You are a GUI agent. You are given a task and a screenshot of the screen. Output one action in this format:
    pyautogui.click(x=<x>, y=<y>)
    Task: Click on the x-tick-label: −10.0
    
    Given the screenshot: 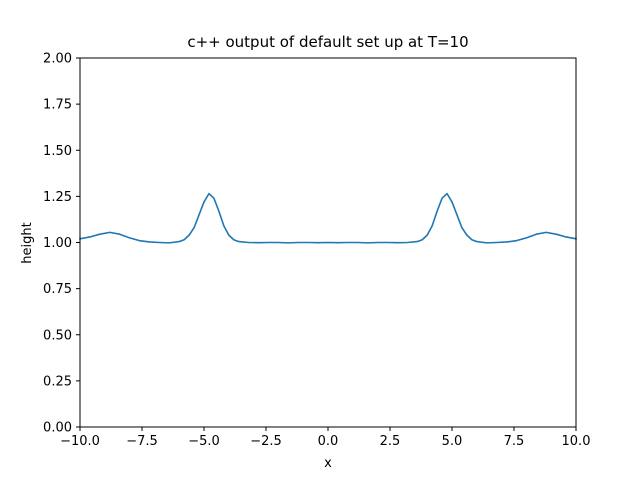 What is the action you would take?
    pyautogui.click(x=80, y=441)
    